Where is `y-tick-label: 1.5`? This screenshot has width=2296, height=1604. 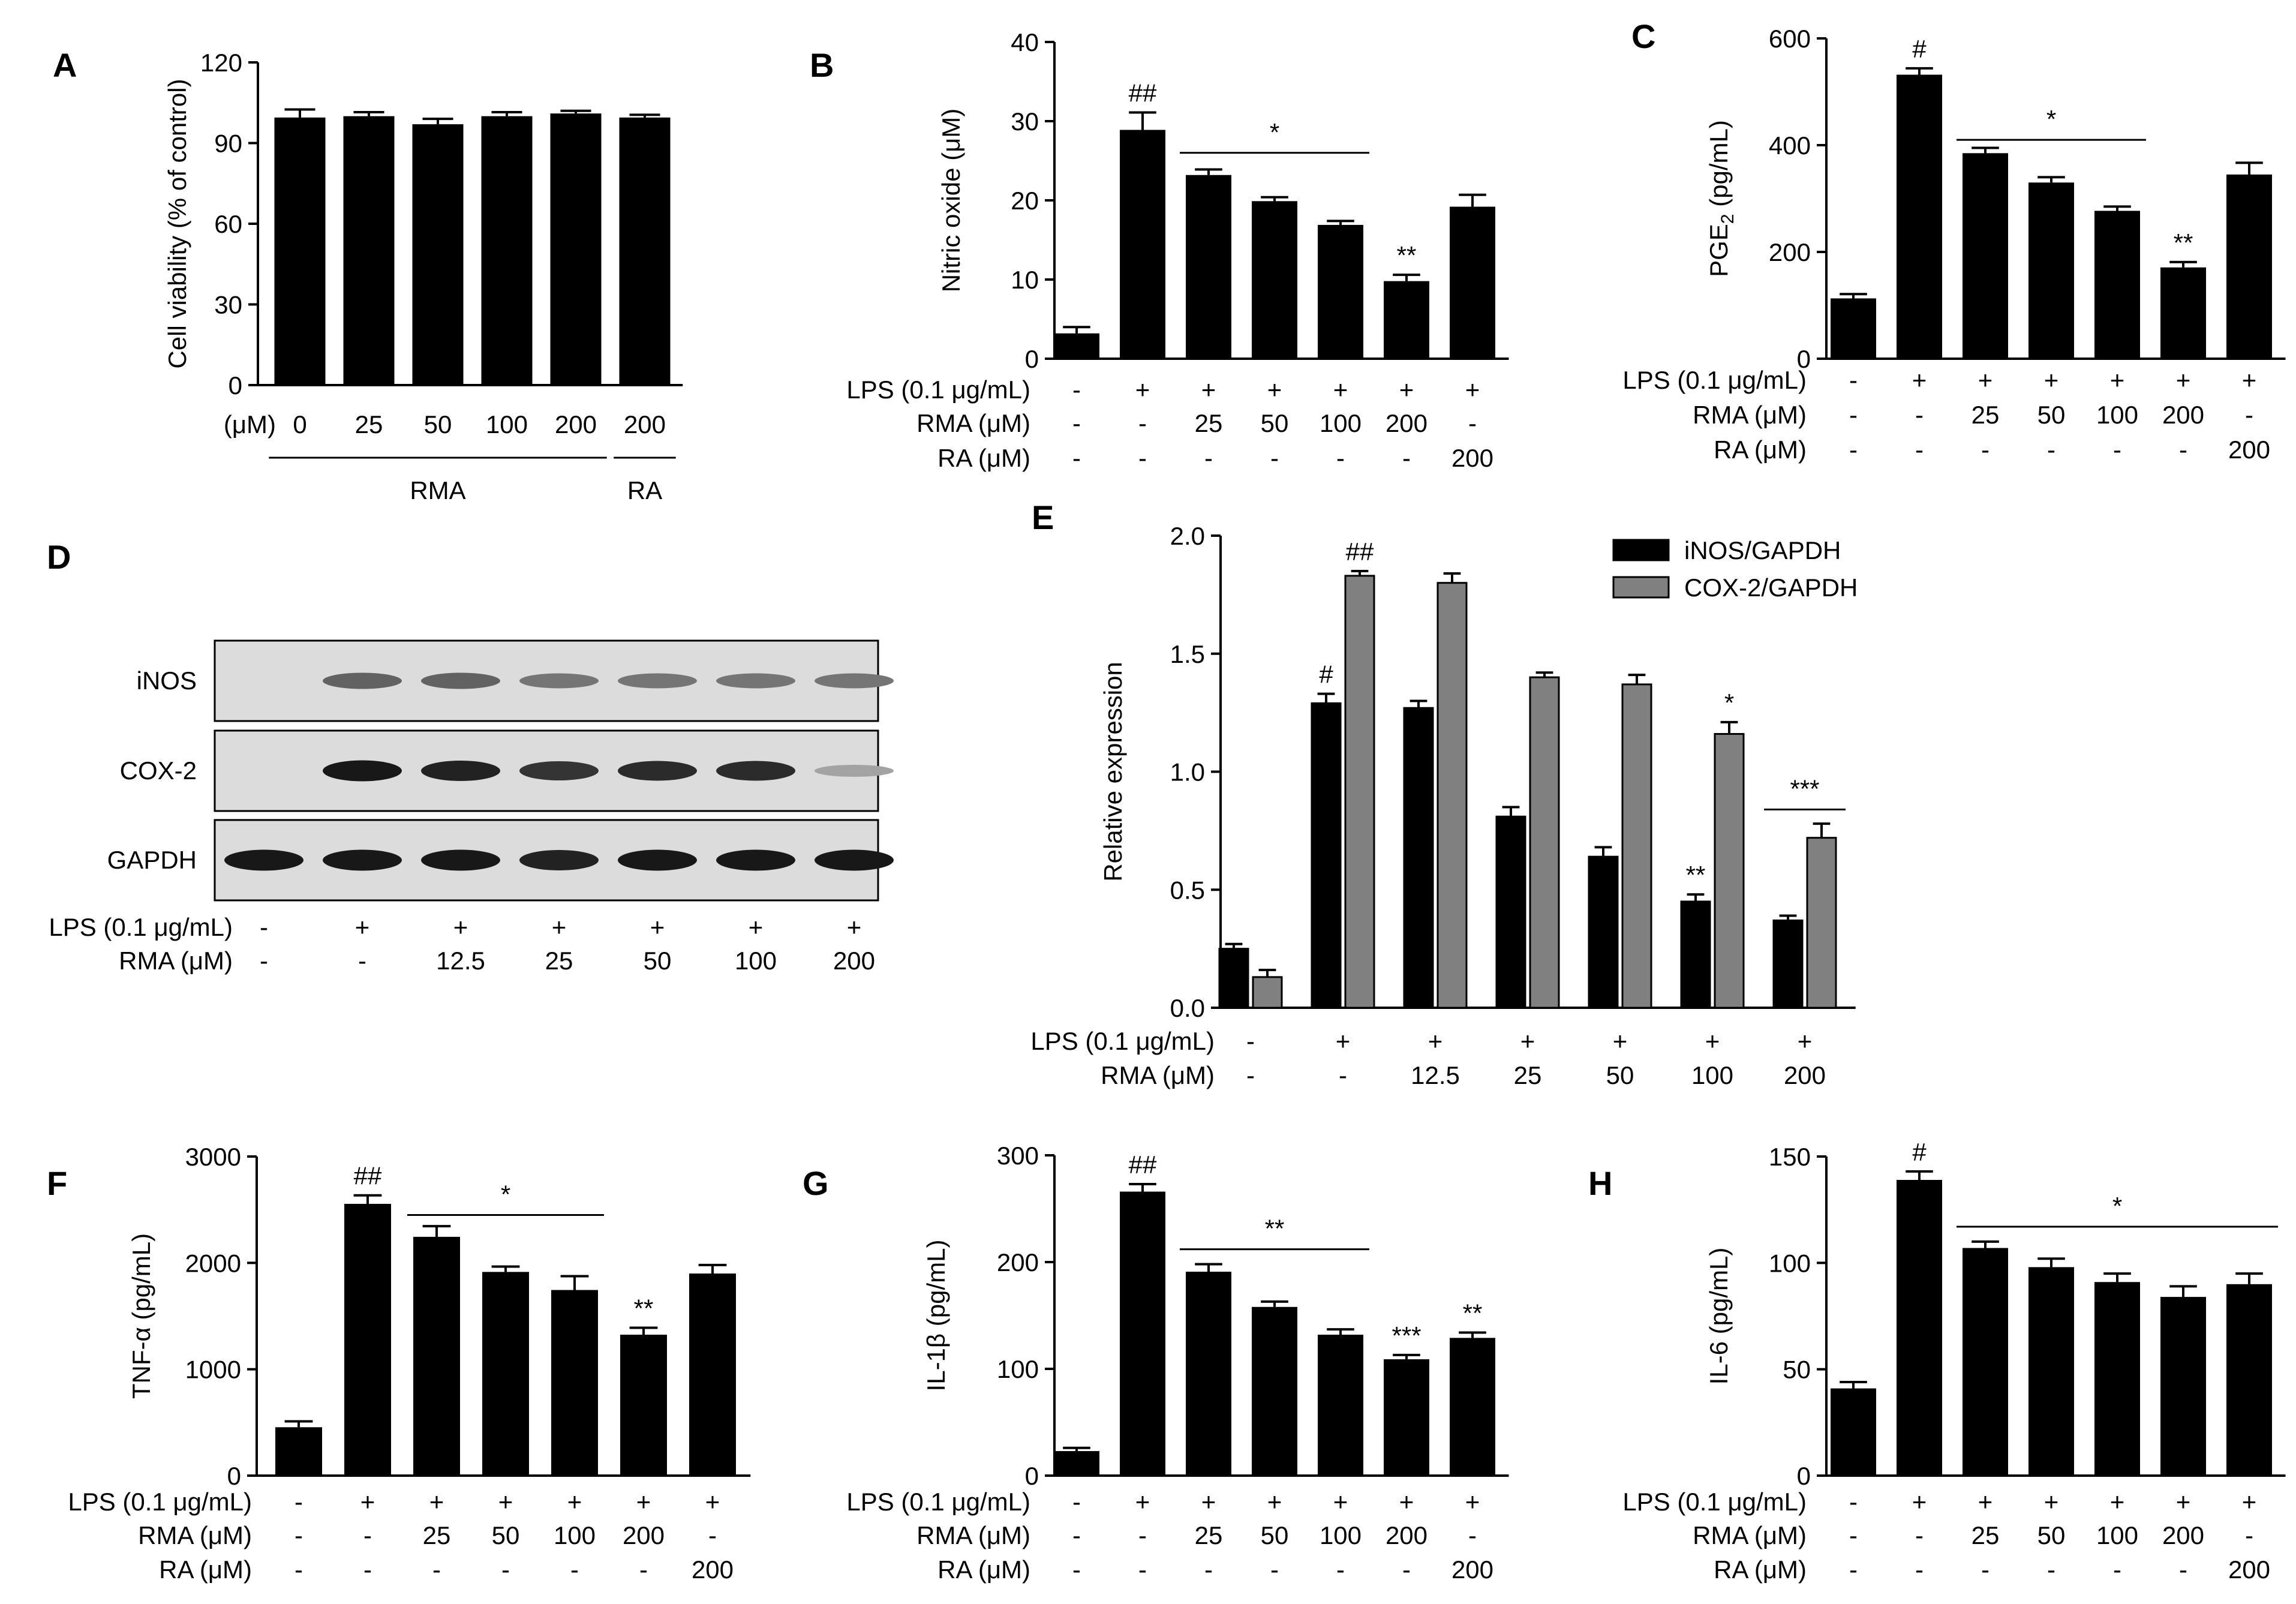 y-tick-label: 1.5 is located at coordinates (1187, 654).